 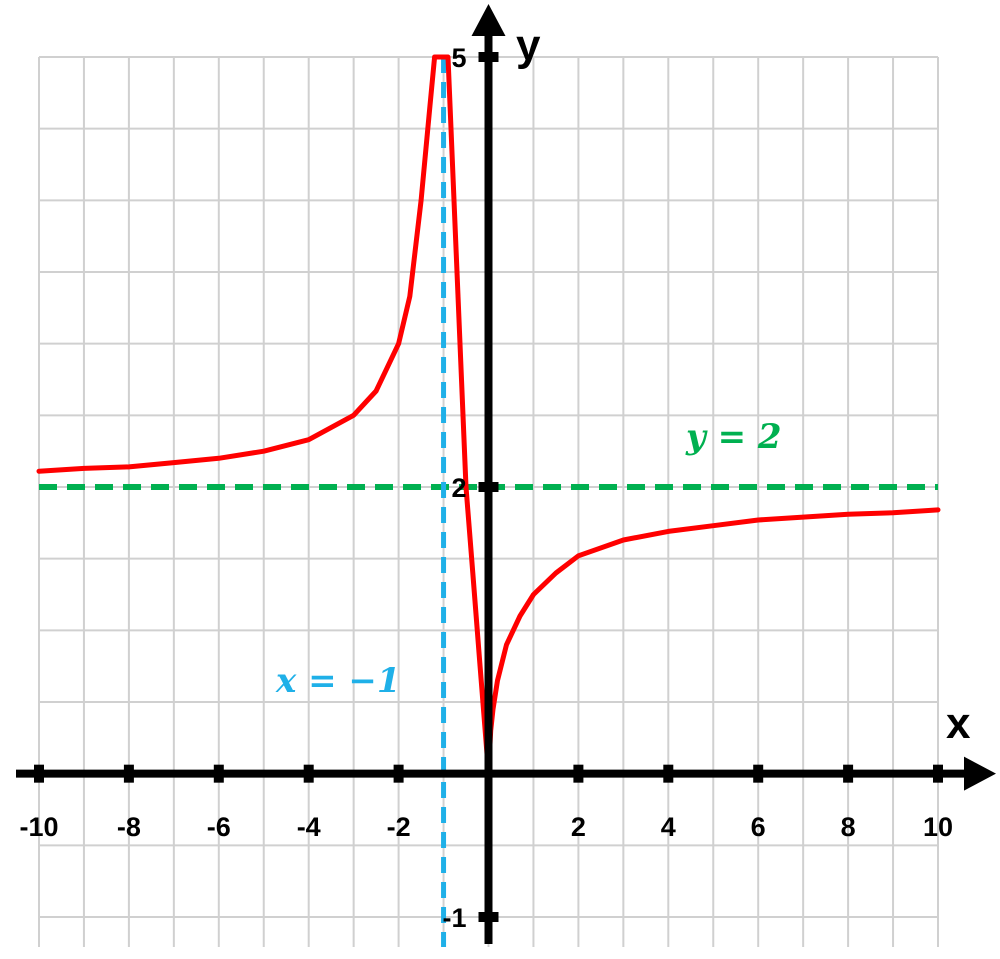 What do you see at coordinates (309, 827) in the screenshot?
I see `x-tick-label: -4` at bounding box center [309, 827].